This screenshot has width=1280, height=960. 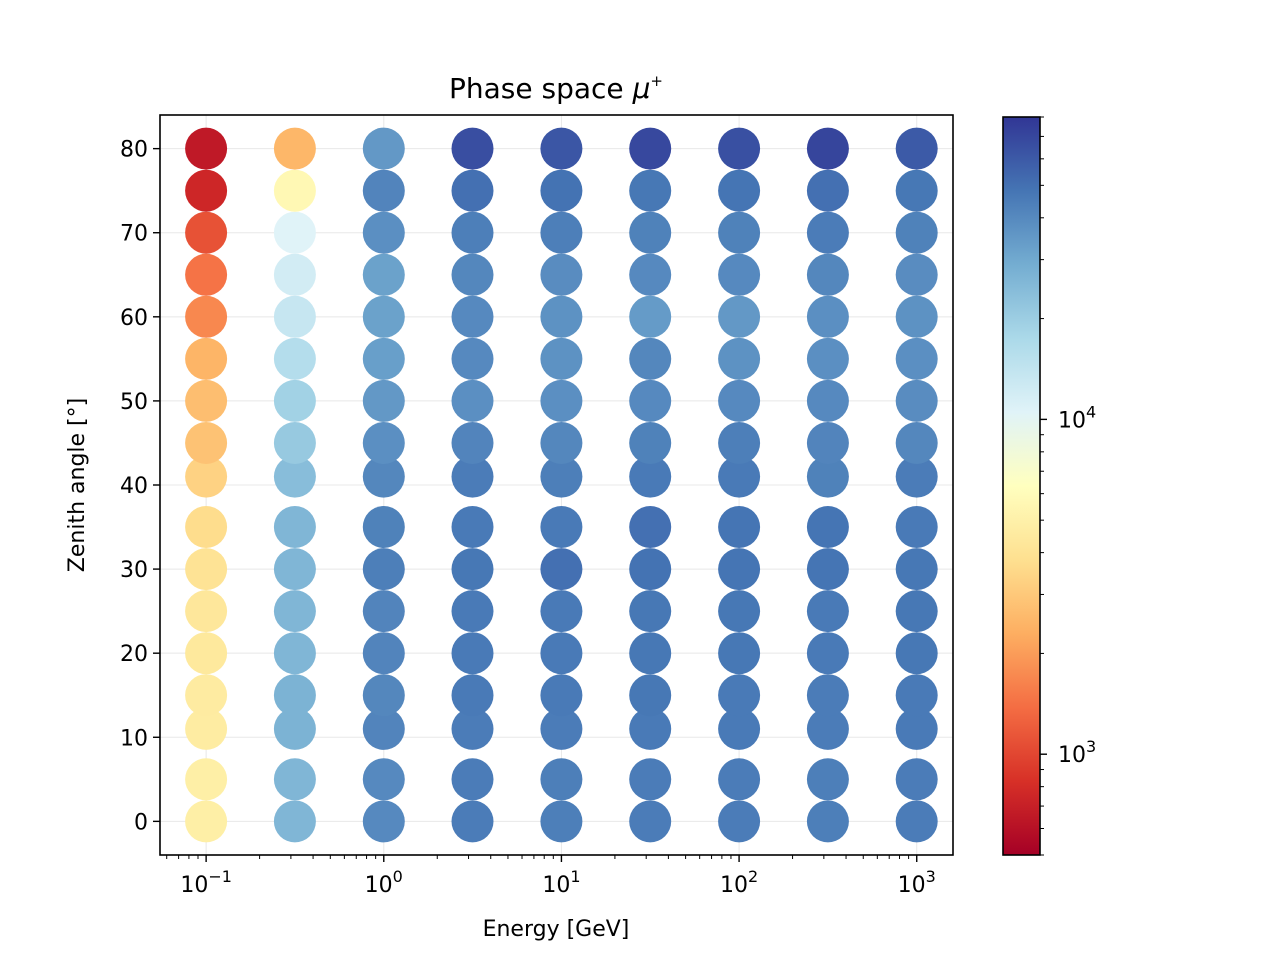 I want to click on colorbar-ticks: 103 104, so click(x=1068, y=486).